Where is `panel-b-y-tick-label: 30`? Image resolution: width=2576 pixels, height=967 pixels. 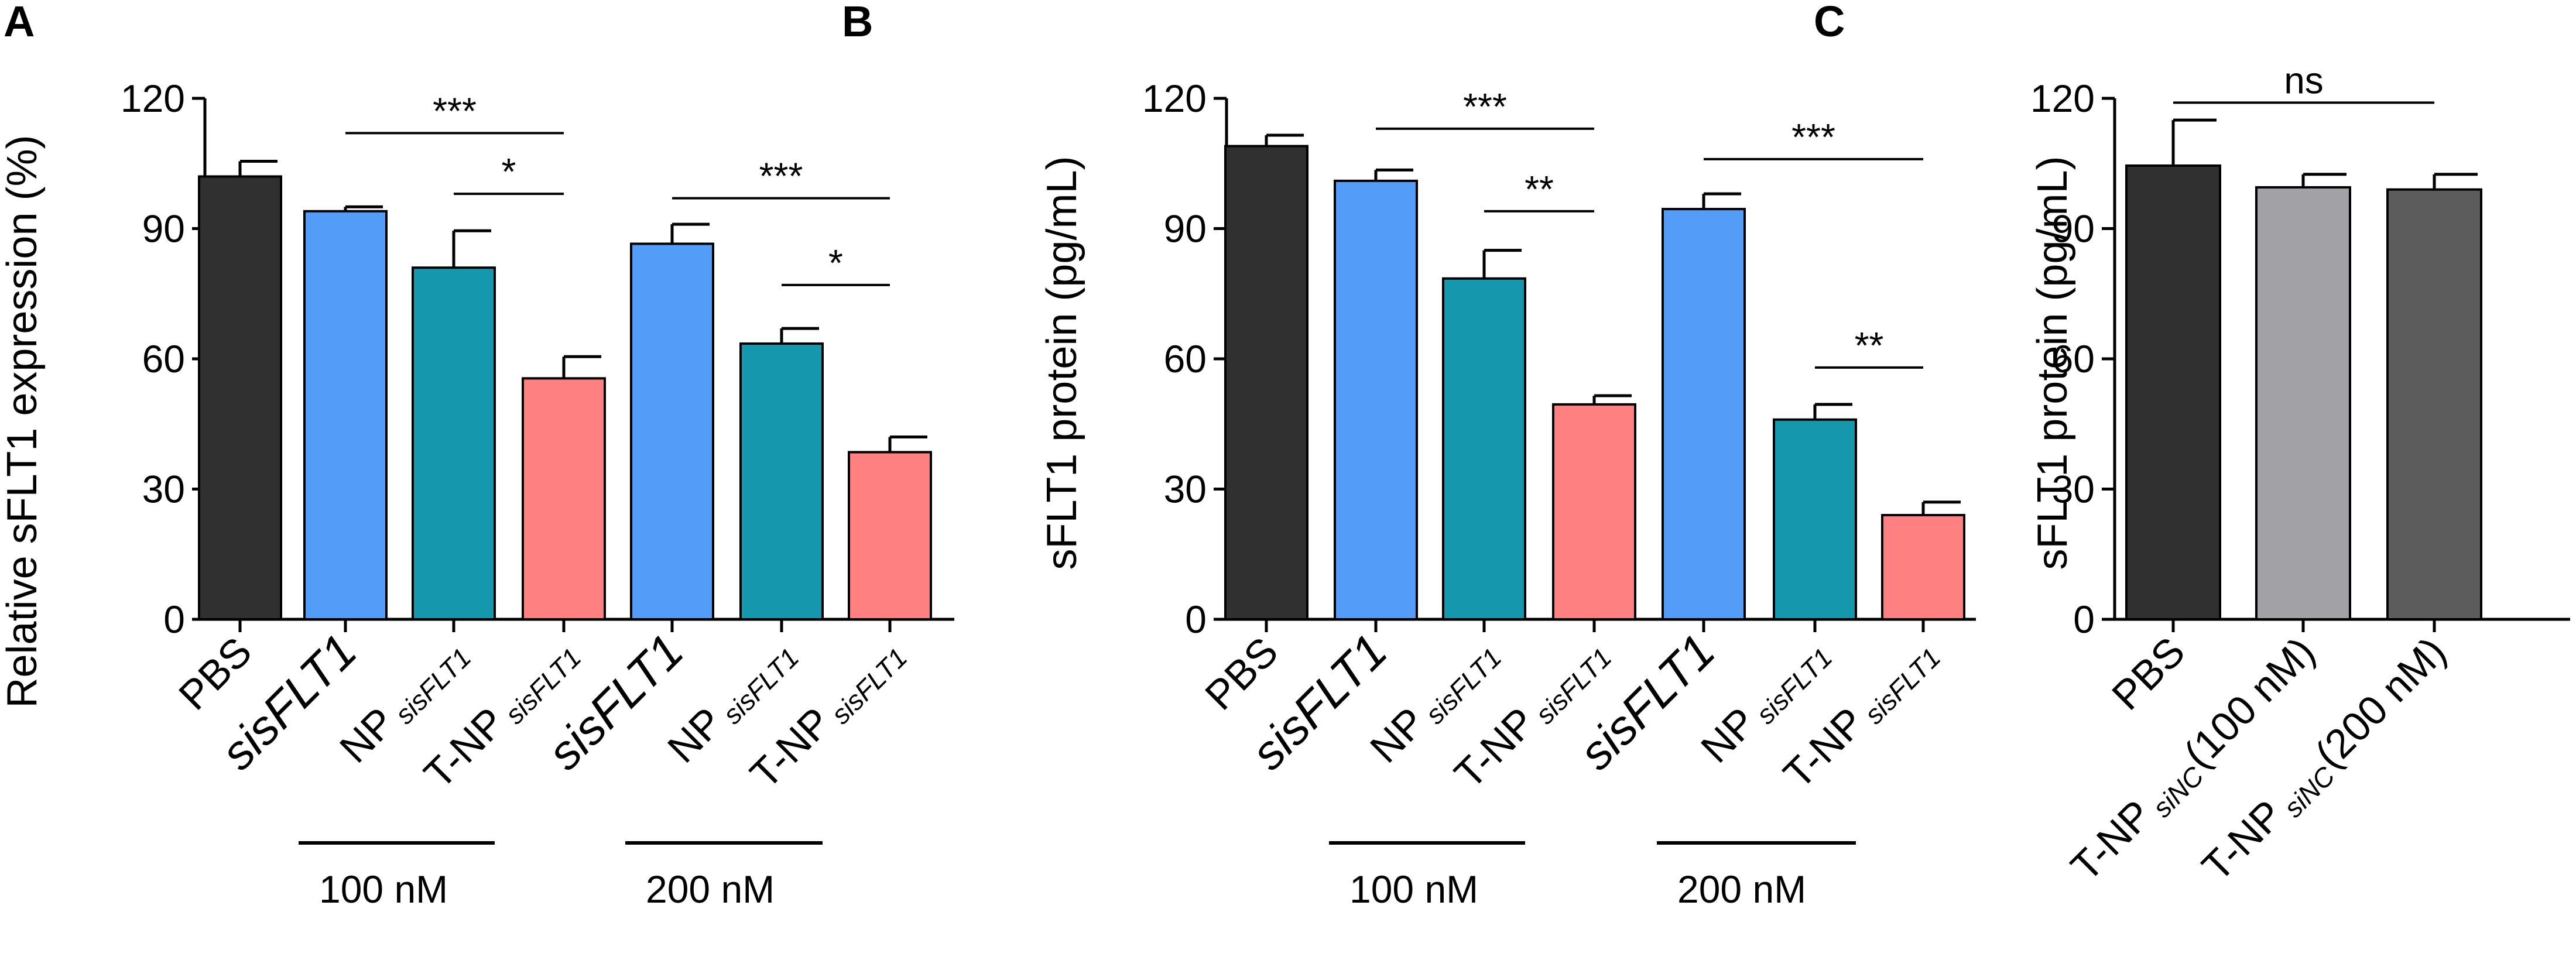
panel-b-y-tick-label: 30 is located at coordinates (1185, 489).